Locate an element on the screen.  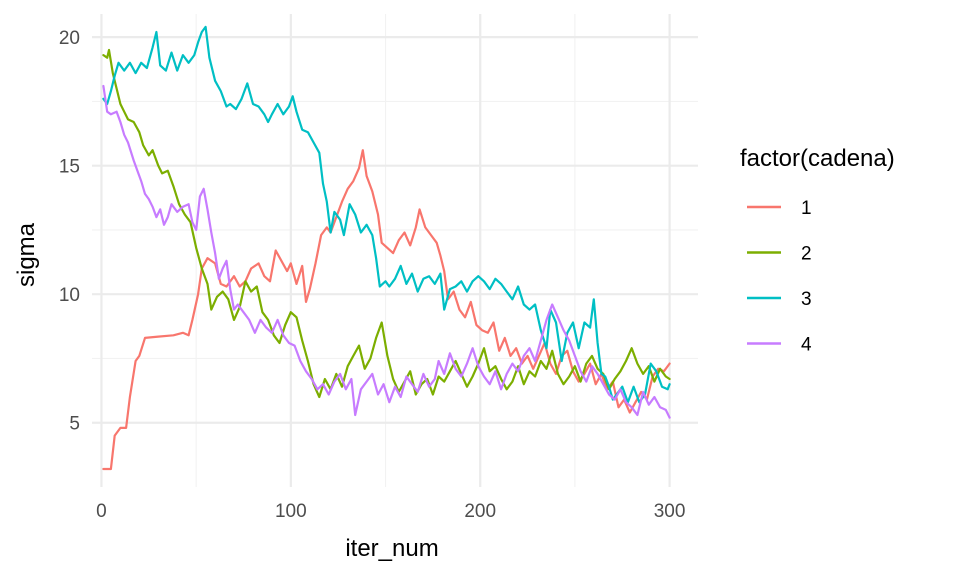
y-axis-title: sigma is located at coordinates (26, 254).